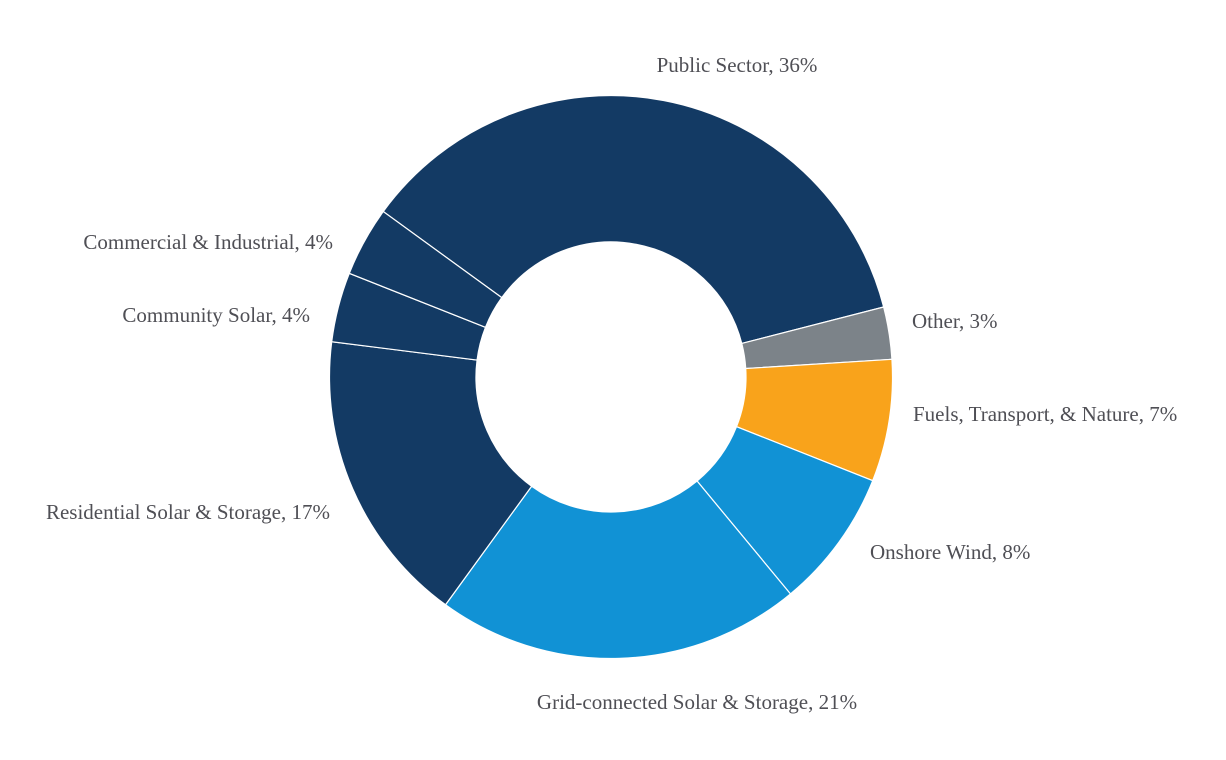 This screenshot has width=1226, height=760. What do you see at coordinates (950, 552) in the screenshot?
I see `slice-label-onshore-wind: Onshore Wind, 8%` at bounding box center [950, 552].